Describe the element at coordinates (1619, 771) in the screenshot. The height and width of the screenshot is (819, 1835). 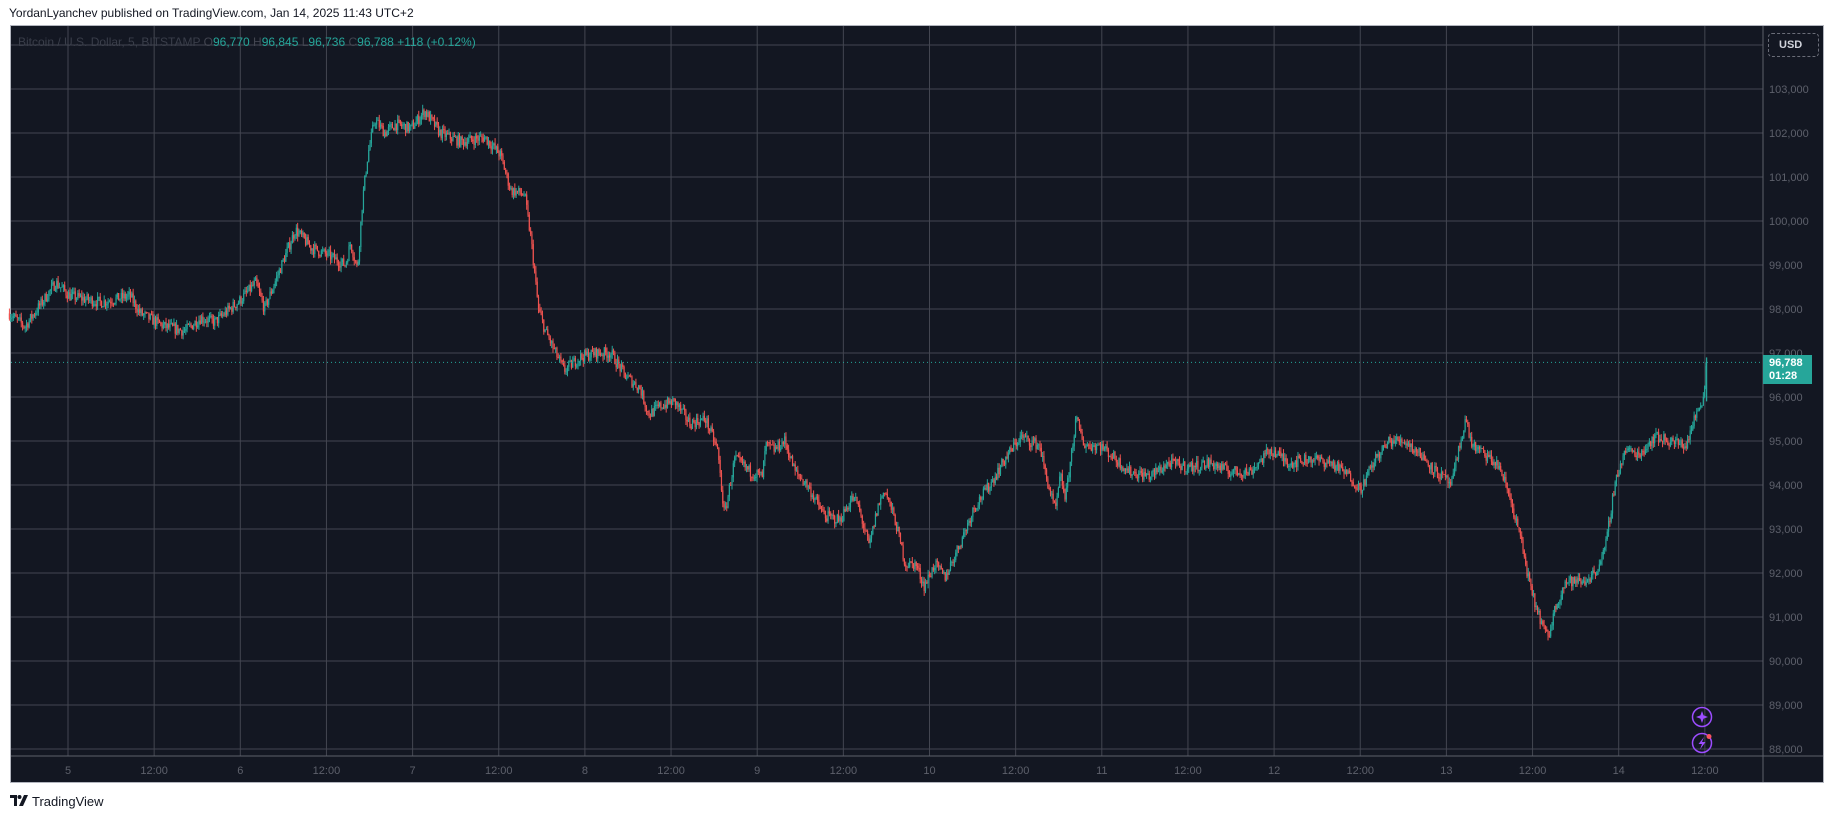
I see `time-axis-label: 14` at that location.